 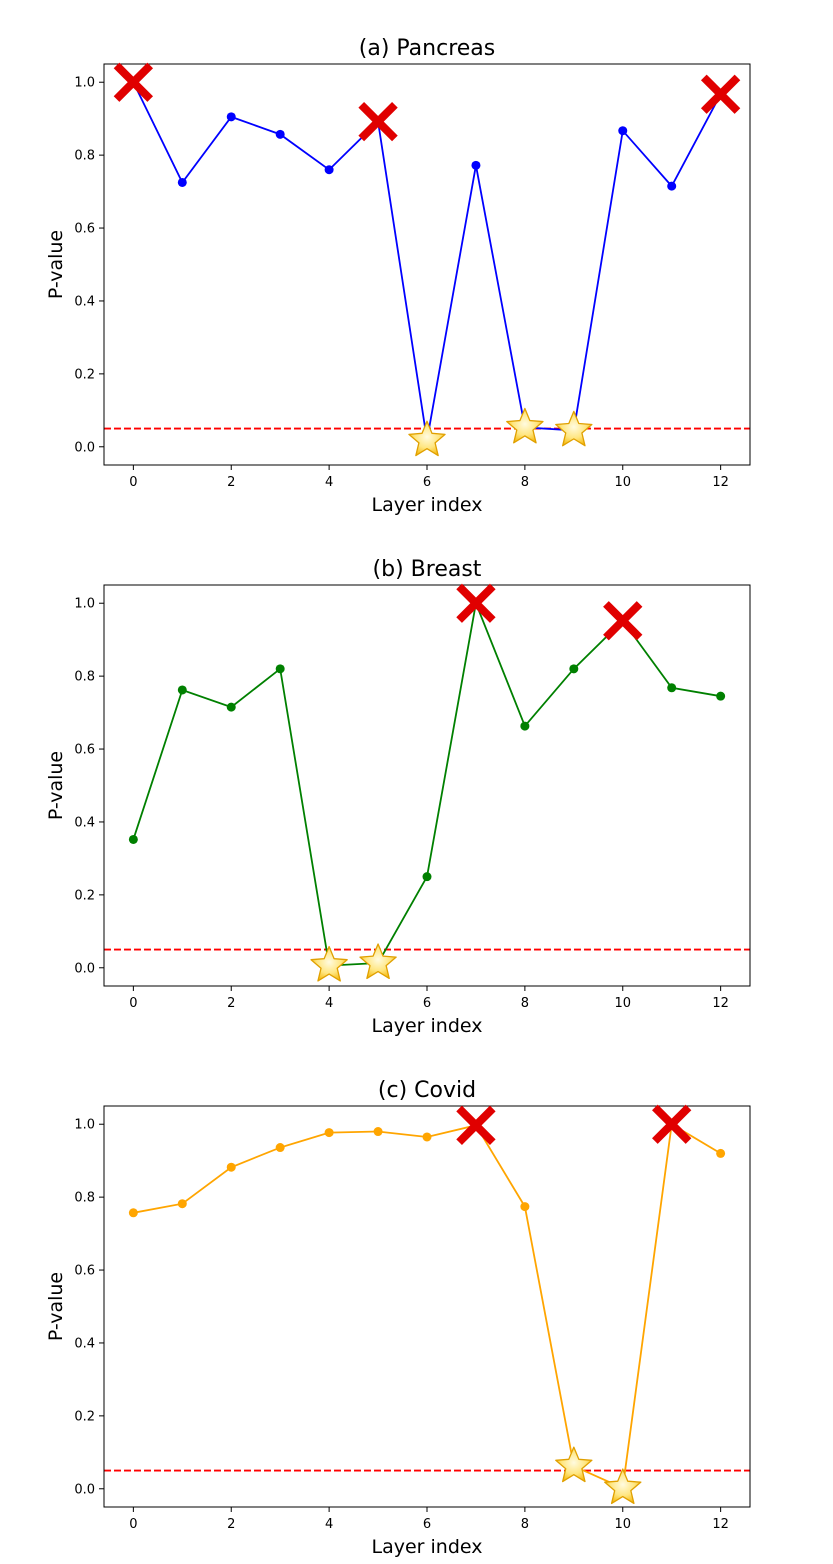 What do you see at coordinates (84, 374) in the screenshot?
I see `y-tick-label: 0.2` at bounding box center [84, 374].